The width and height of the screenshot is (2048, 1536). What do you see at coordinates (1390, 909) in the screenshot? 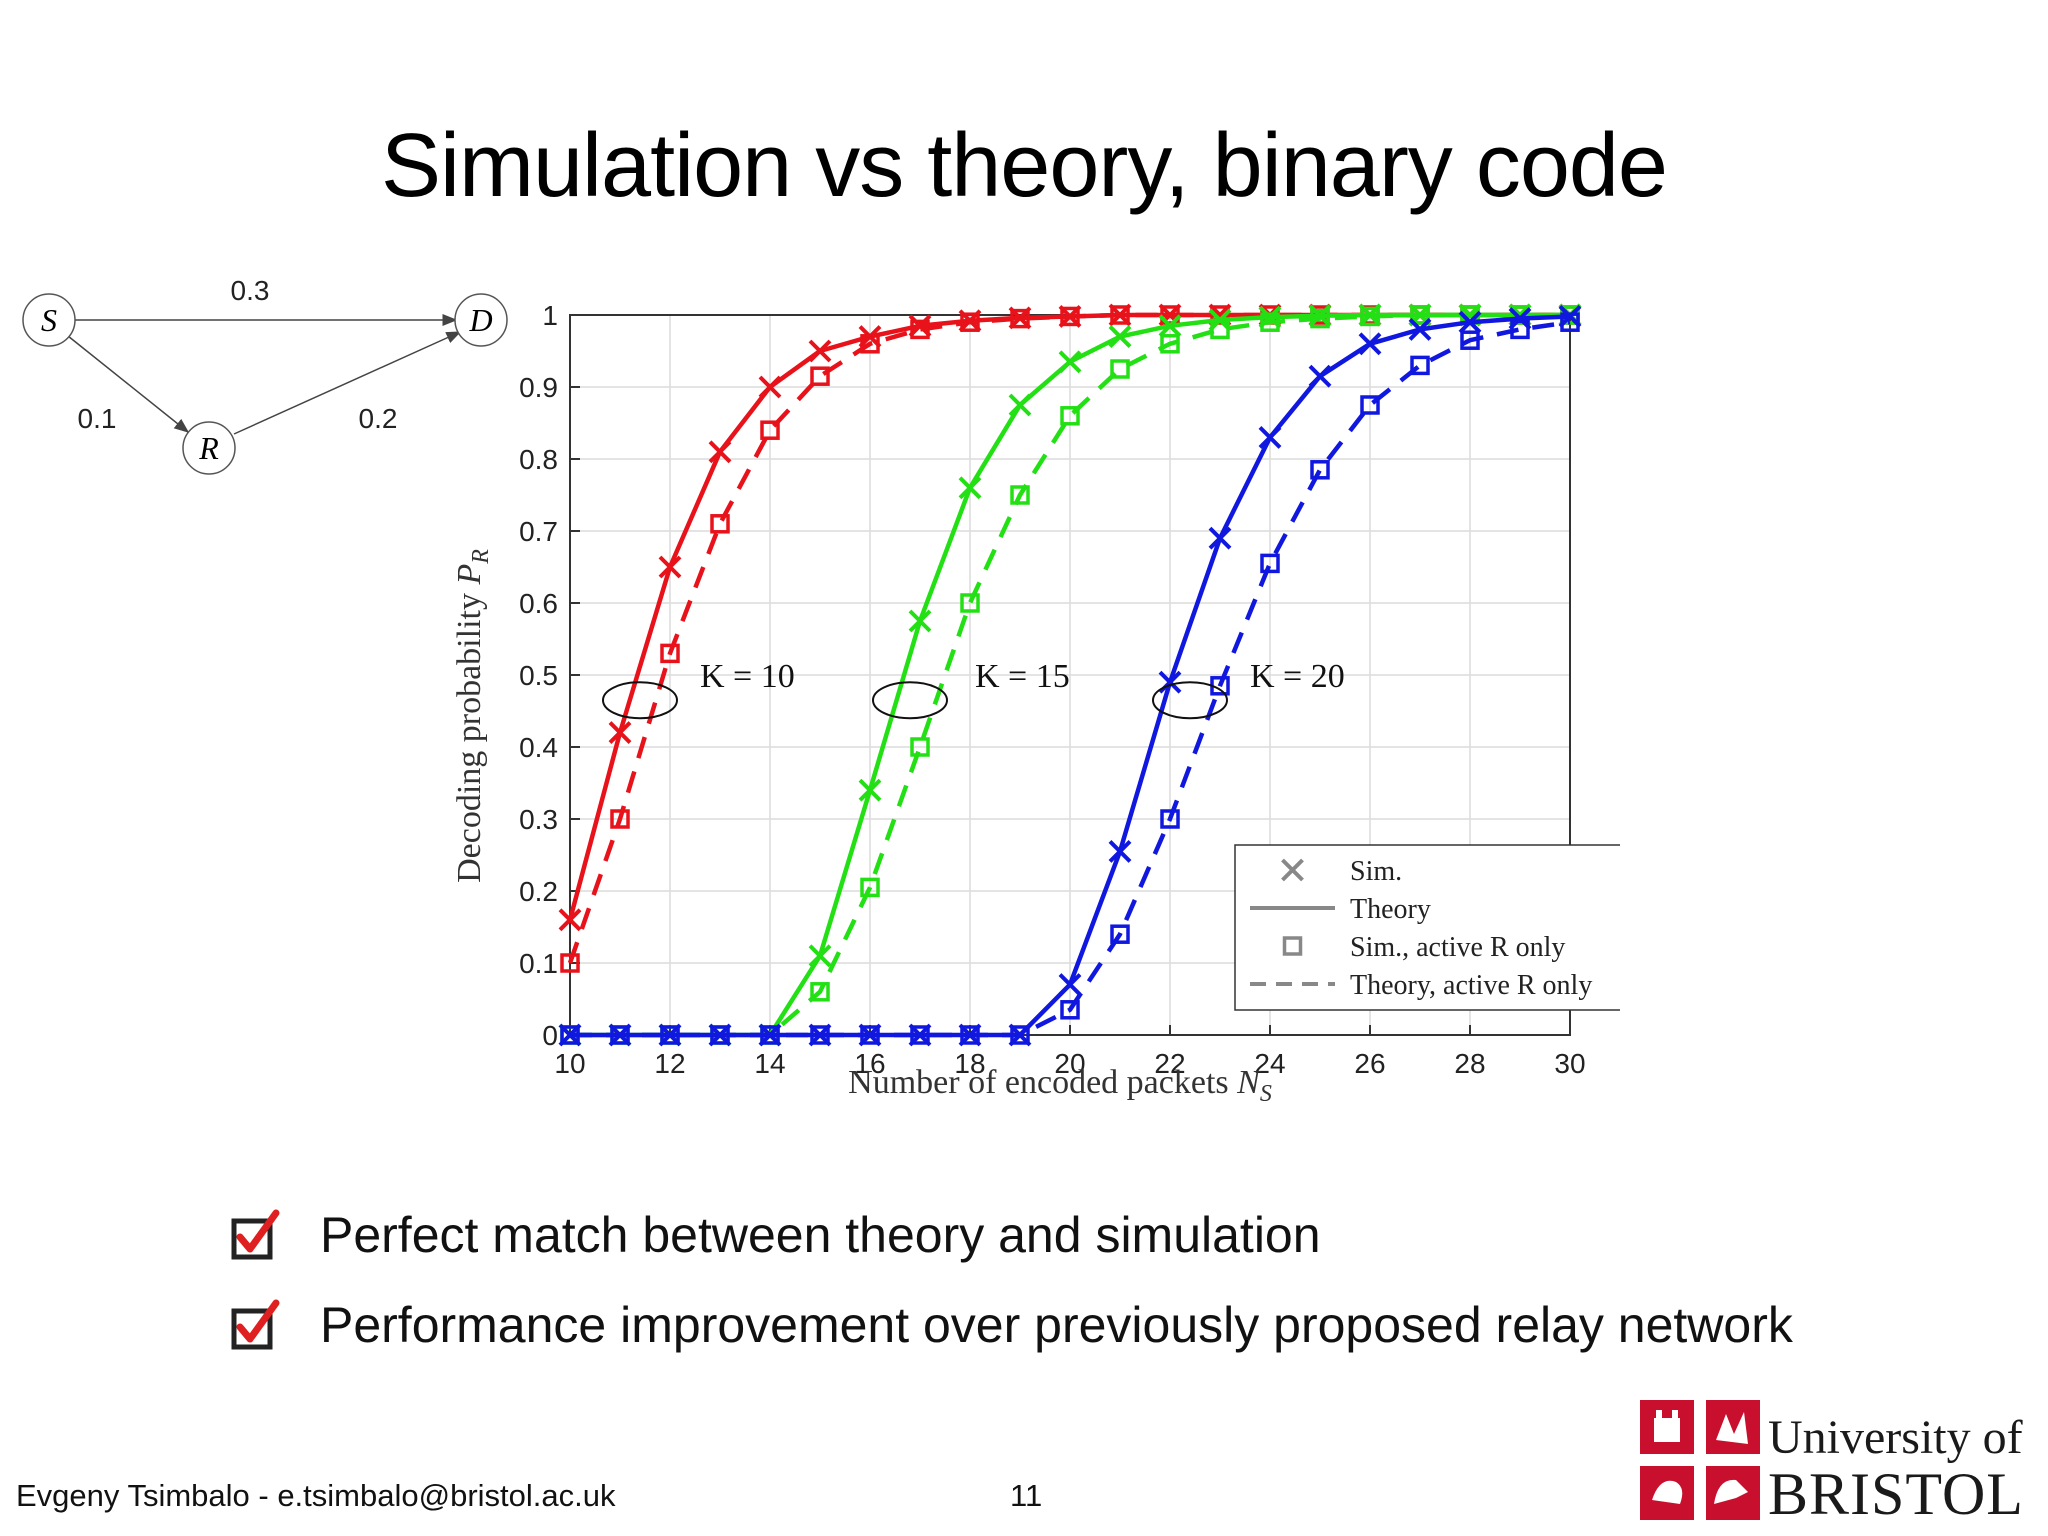
I see `legend-label: Theory` at bounding box center [1390, 909].